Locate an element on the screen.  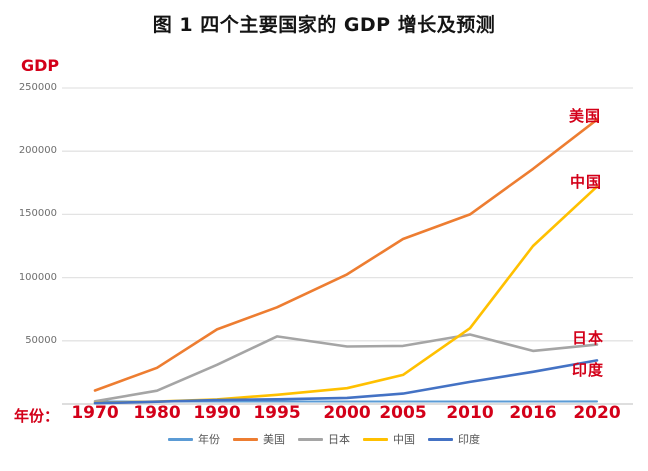
x-tick-label: 2020 is located at coordinates (597, 413).